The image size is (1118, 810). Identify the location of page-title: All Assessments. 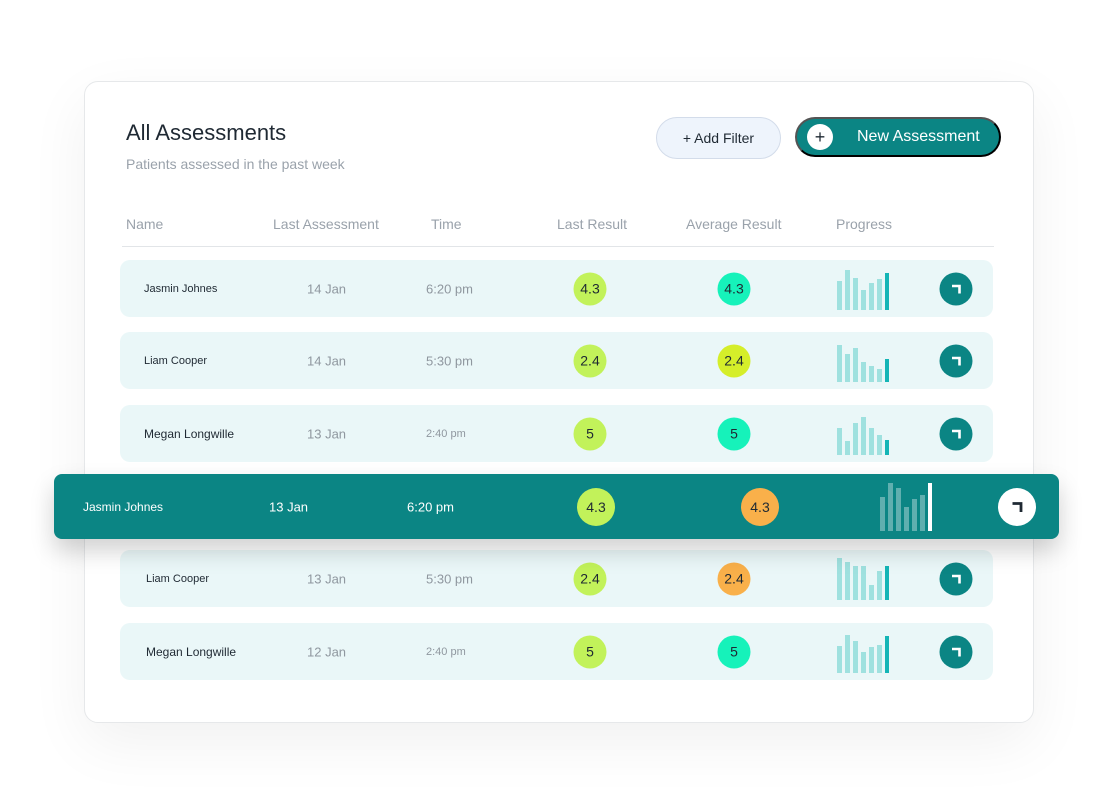
(206, 132).